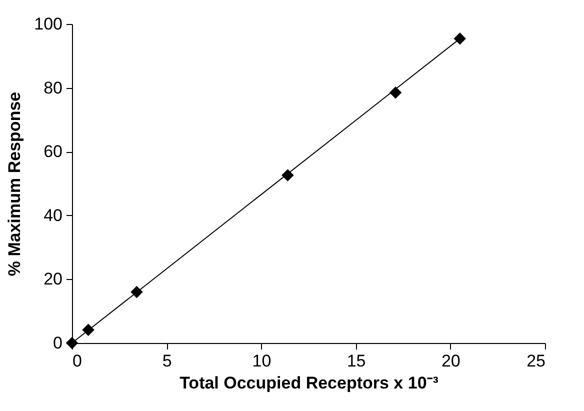  What do you see at coordinates (309, 383) in the screenshot?
I see `x-axis-title: Total Occupied Receptors x 10⁻³` at bounding box center [309, 383].